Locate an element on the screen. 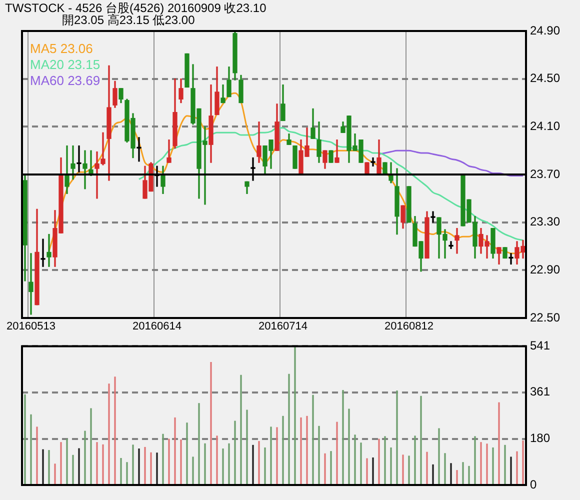 The image size is (580, 500). text: MA20 23.15 is located at coordinates (65, 64).